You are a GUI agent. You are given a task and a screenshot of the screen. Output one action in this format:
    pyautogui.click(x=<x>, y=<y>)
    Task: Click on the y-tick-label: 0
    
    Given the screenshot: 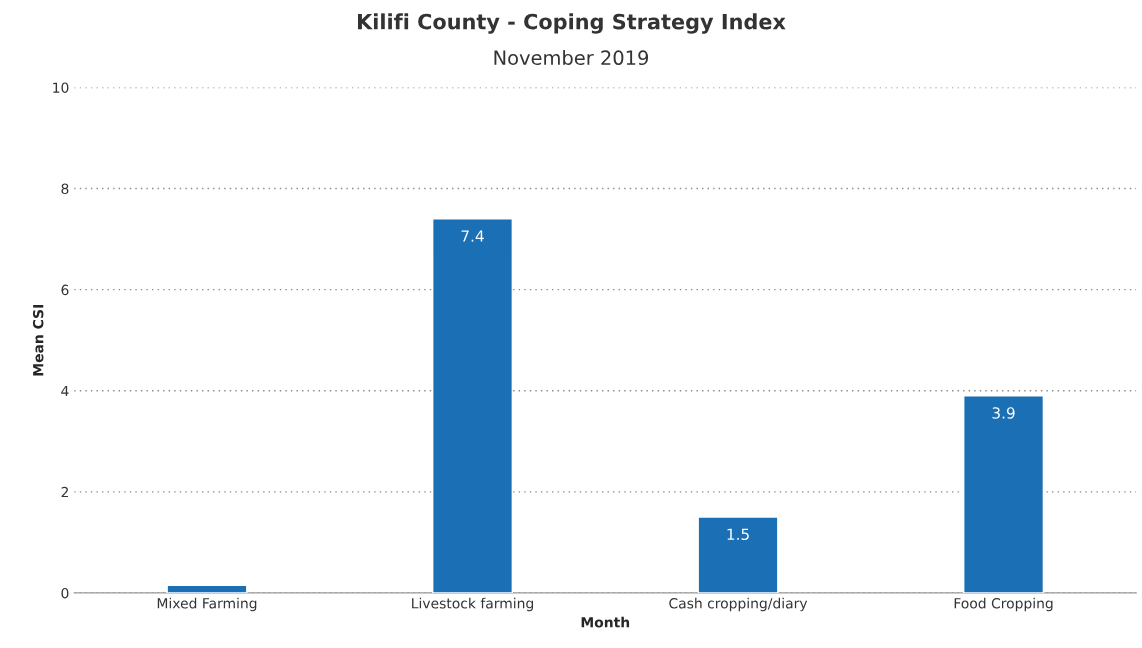 What is the action you would take?
    pyautogui.click(x=65, y=593)
    